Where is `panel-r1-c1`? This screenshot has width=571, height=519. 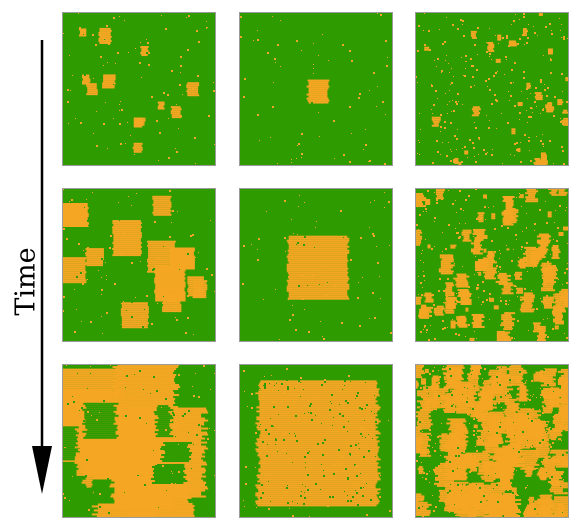
panel-r1-c1 is located at coordinates (139, 89).